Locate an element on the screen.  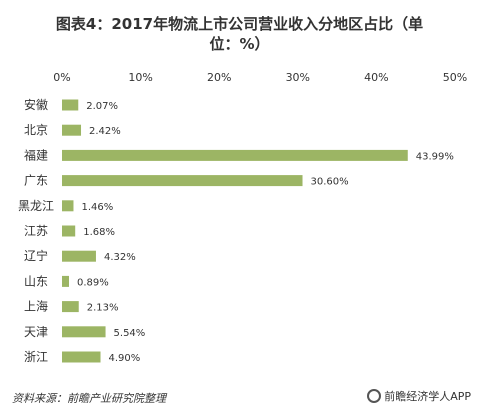
category-label: 北京 is located at coordinates (36, 130).